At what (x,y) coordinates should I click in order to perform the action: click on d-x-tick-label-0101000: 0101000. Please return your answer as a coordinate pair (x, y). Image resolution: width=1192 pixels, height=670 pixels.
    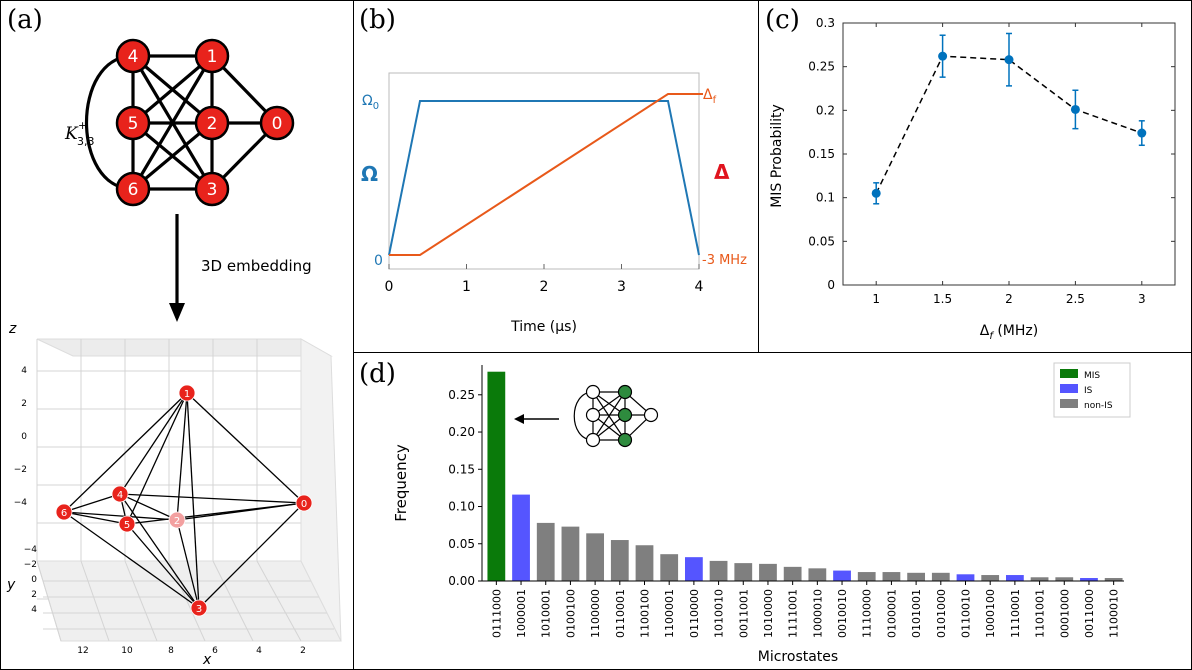
    Looking at the image, I should click on (941, 613).